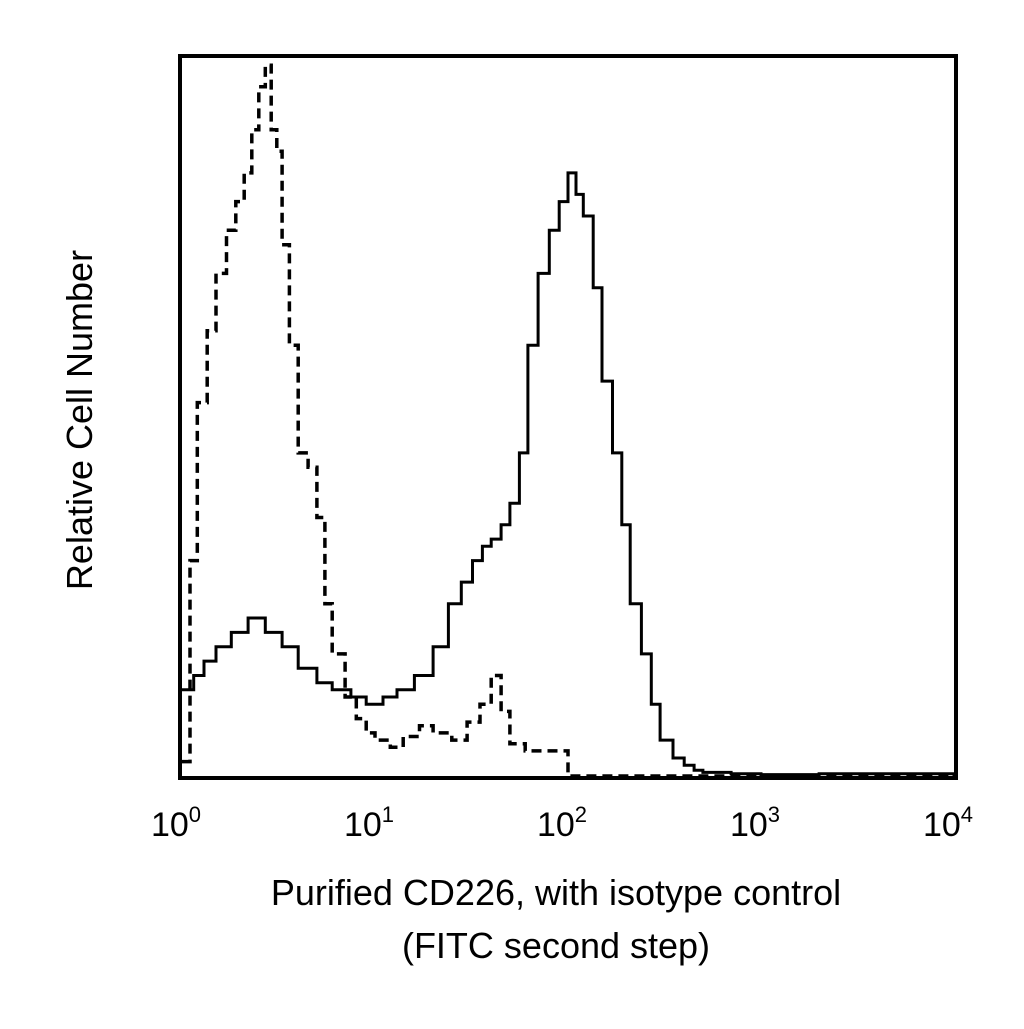 This screenshot has width=1024, height=1029. I want to click on y-axis-label: Relative Cell Number, so click(79, 420).